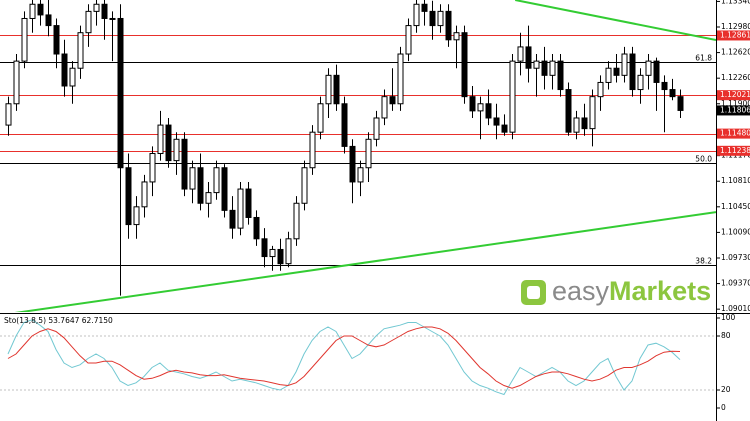 The width and height of the screenshot is (750, 421). What do you see at coordinates (726, 389) in the screenshot?
I see `y-tick-label: 20` at bounding box center [726, 389].